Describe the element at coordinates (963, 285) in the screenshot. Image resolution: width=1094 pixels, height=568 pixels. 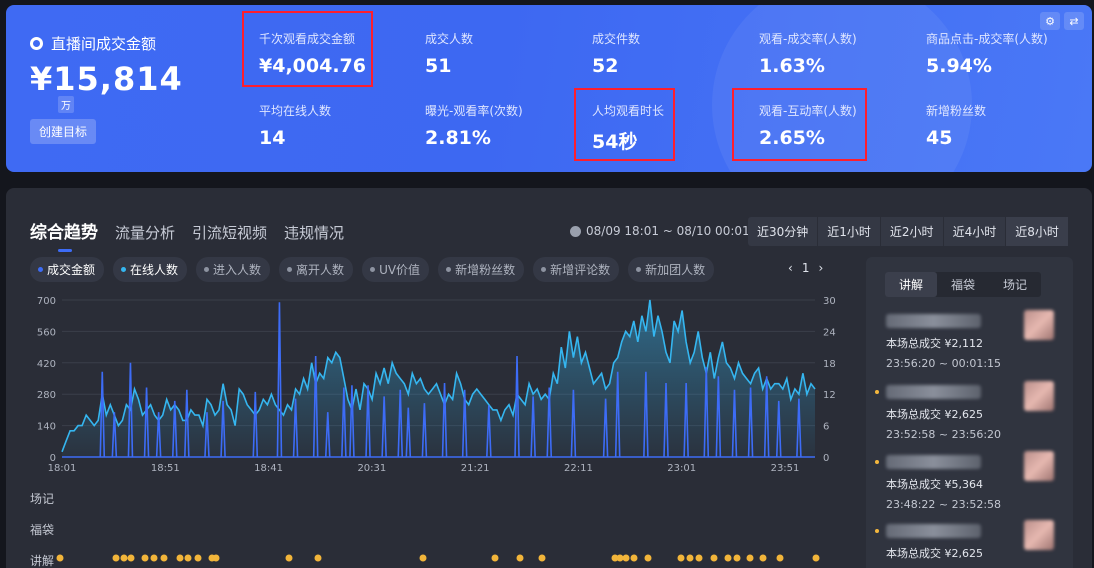
I see `tab-lucky-bag: 福袋` at that location.